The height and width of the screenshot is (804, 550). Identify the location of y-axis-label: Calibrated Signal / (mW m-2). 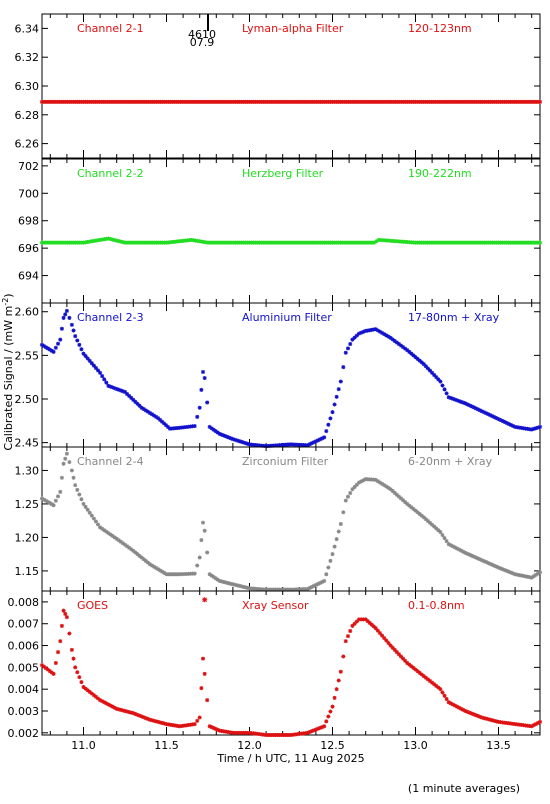
(8, 371).